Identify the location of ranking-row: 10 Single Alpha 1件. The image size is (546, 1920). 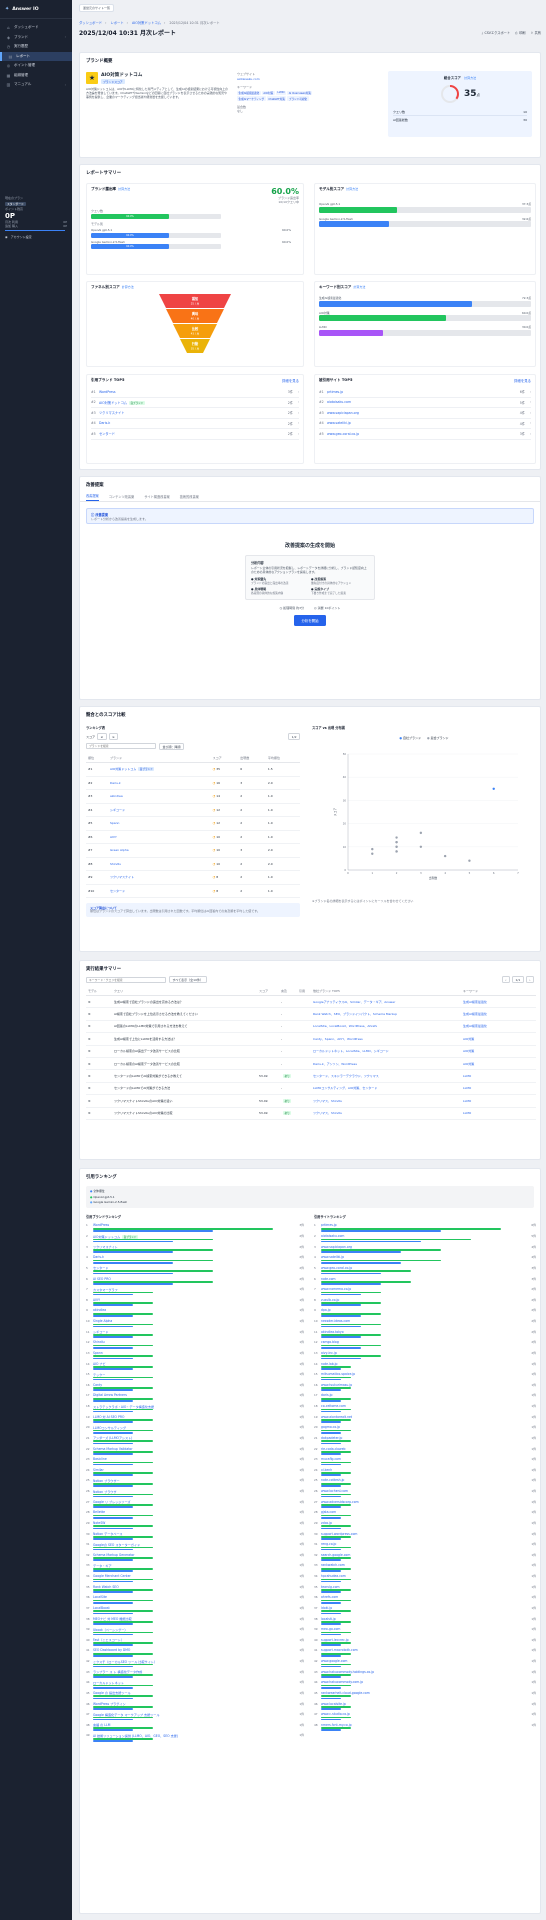
(195, 1323).